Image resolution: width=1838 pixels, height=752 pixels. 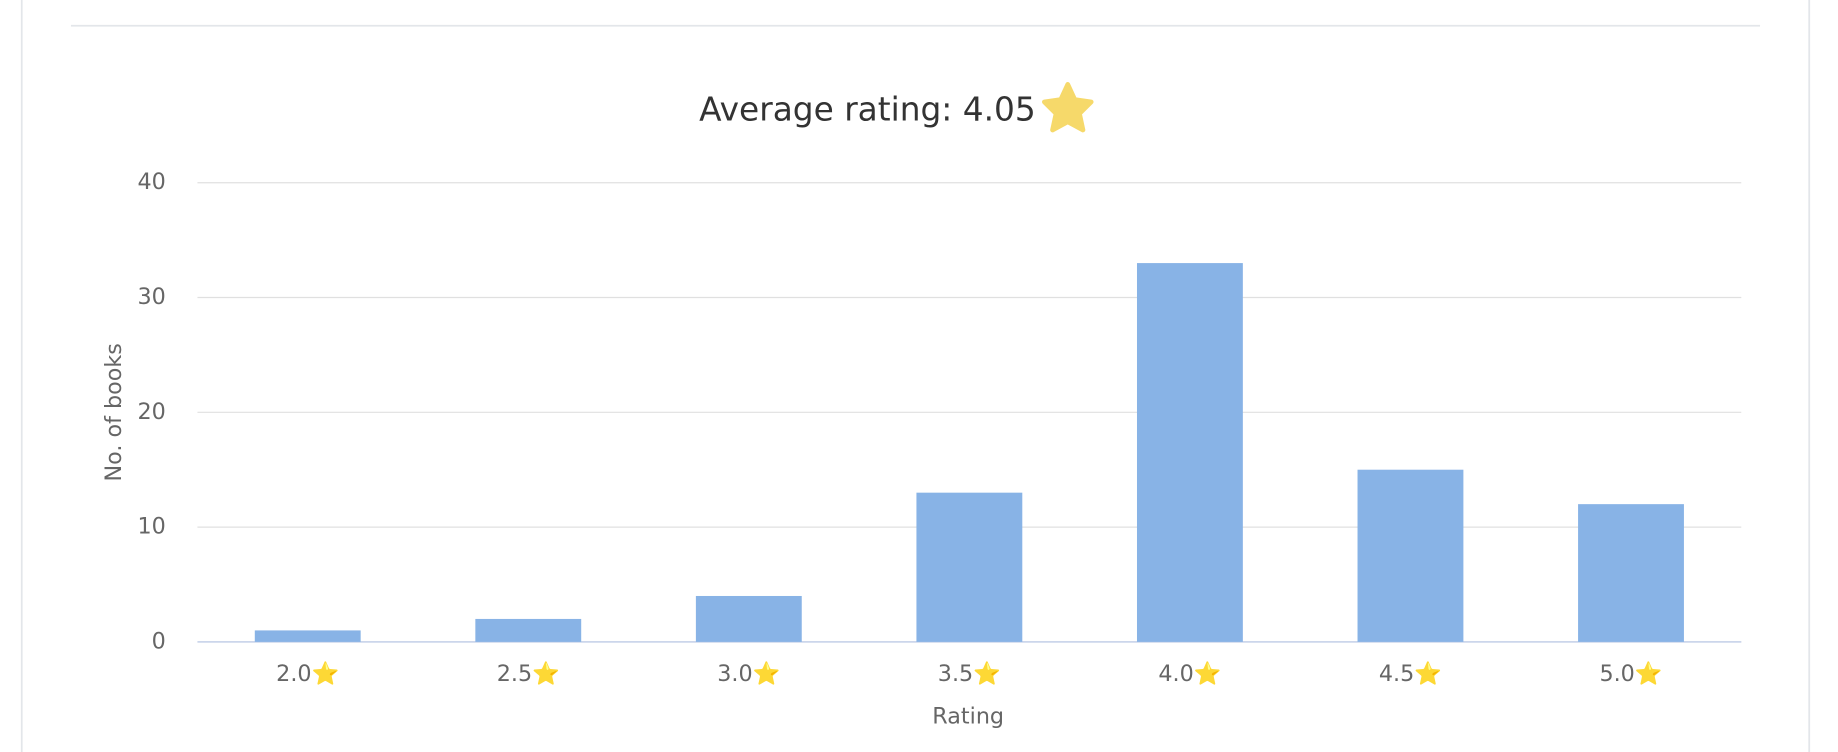 I want to click on star-icon, so click(x=1067, y=107).